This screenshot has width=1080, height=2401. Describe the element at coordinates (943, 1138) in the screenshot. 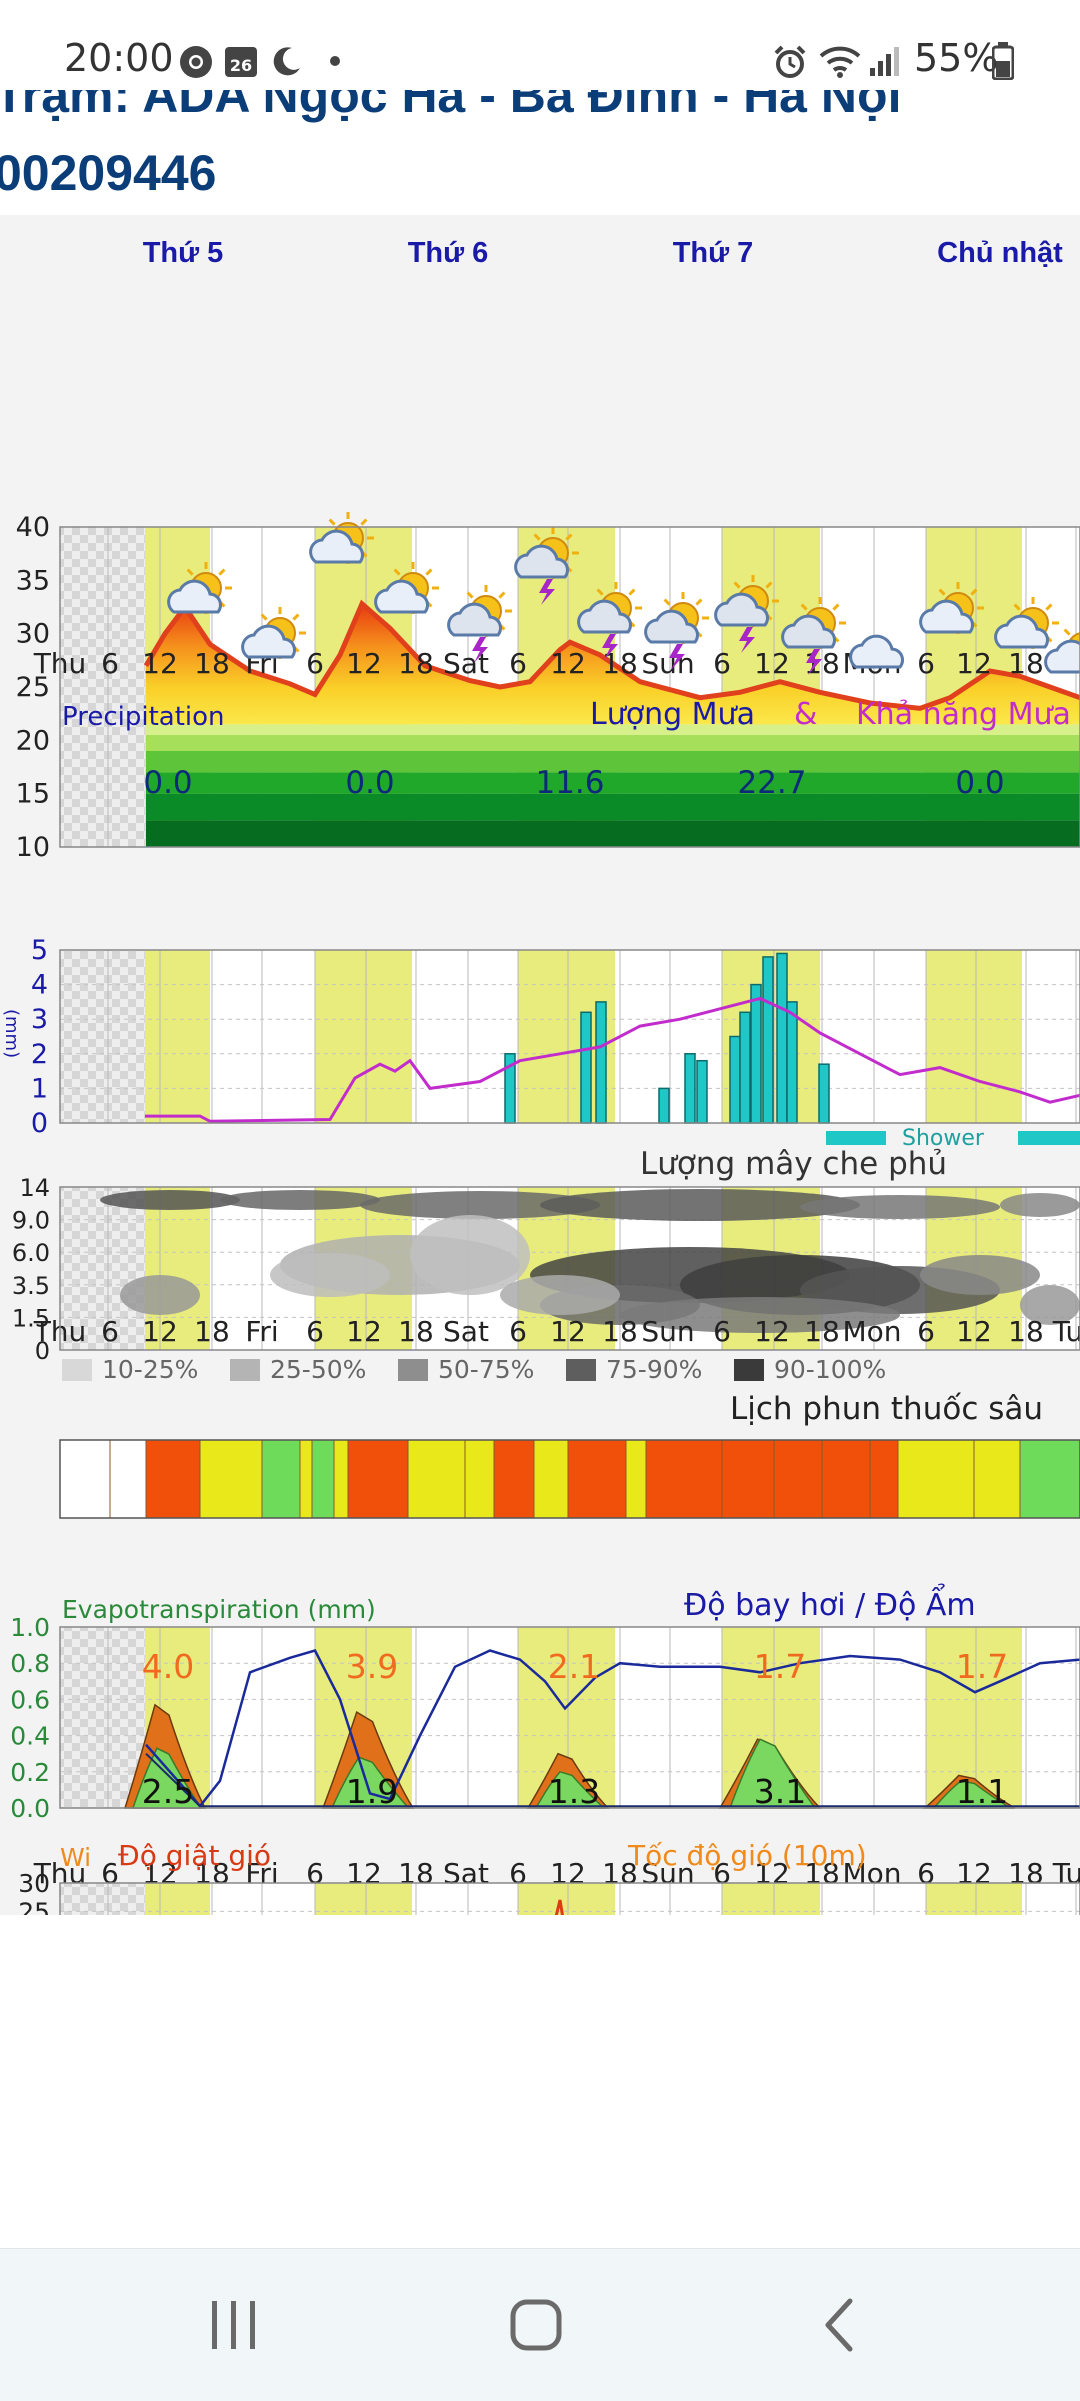

I see `shower-legend-label: Shower` at that location.